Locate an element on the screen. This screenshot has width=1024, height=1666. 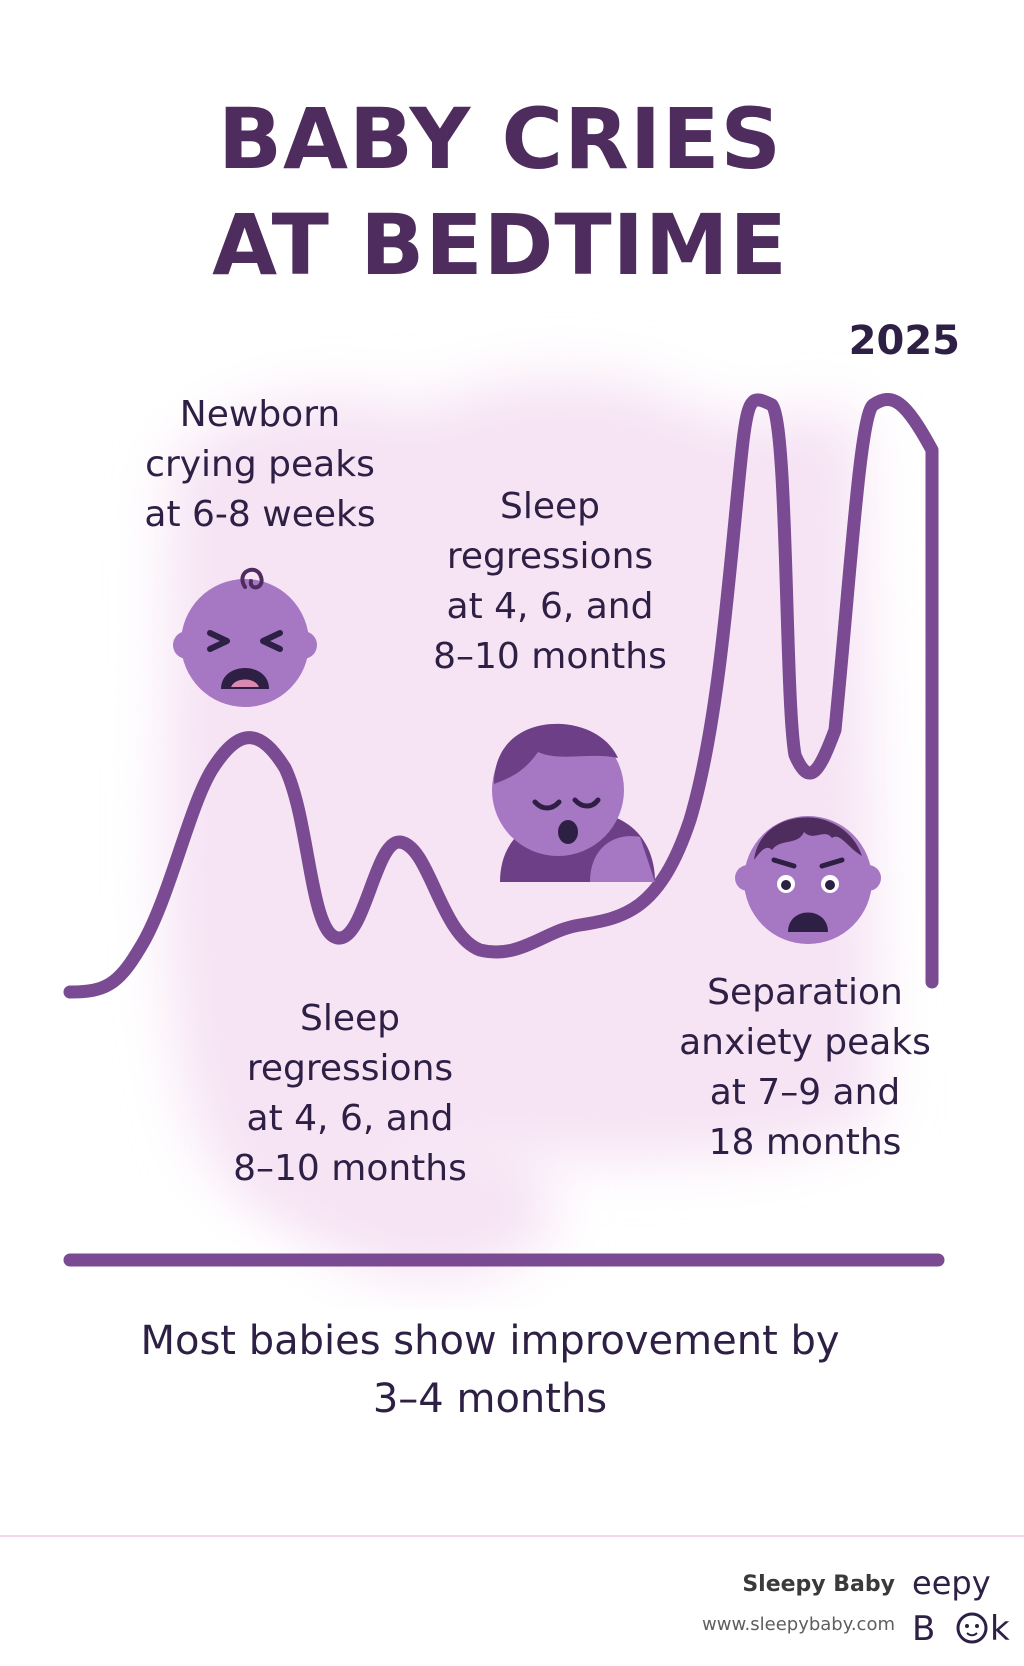
footer-divider is located at coordinates (512, 1536).